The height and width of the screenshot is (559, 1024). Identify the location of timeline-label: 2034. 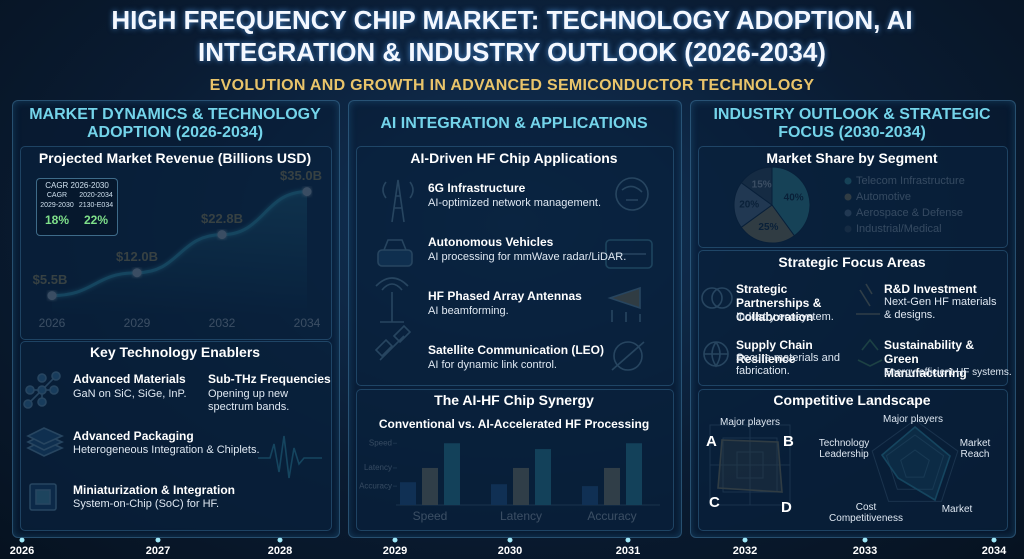
(994, 551).